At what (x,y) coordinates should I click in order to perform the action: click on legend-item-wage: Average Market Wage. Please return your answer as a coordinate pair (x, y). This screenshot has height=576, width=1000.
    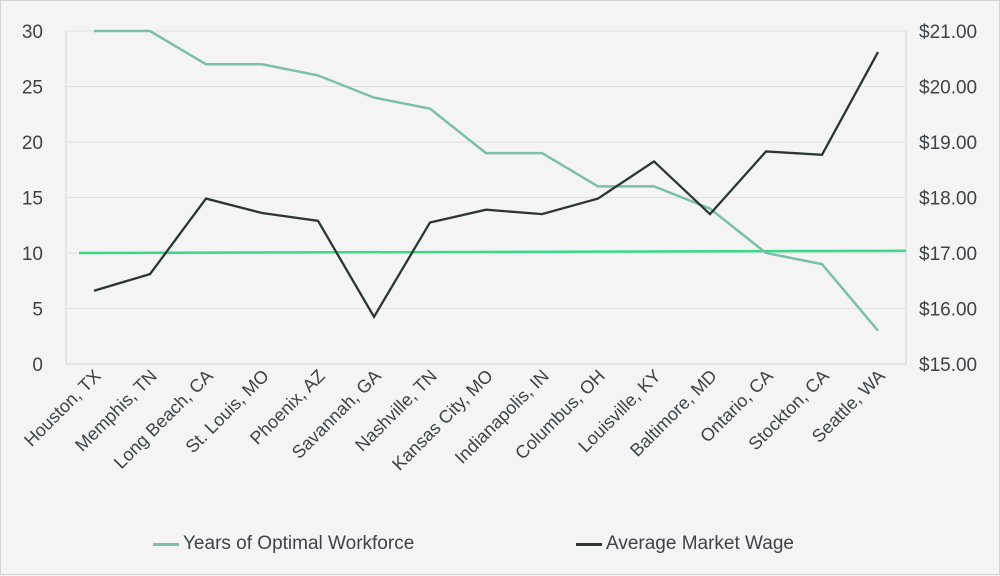
    Looking at the image, I should click on (685, 544).